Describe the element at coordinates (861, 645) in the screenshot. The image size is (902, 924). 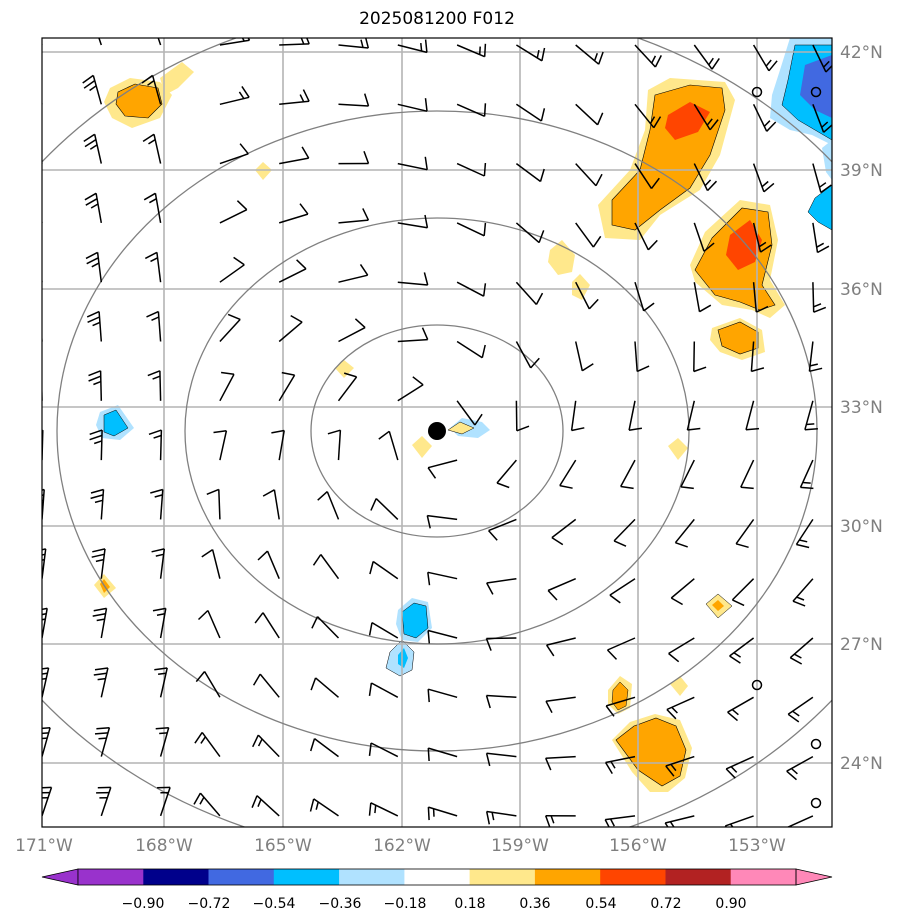
I see `lat-tick-label: 27°N` at that location.